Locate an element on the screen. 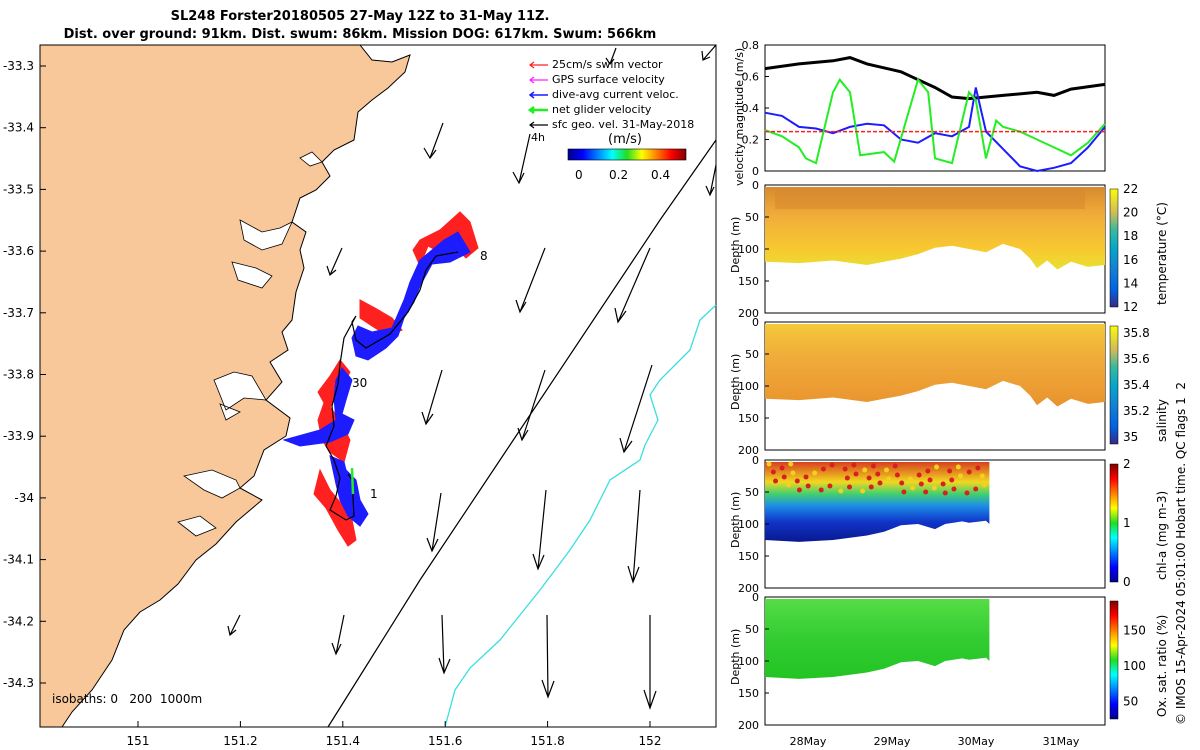 The image size is (1200, 750). lat-tick-label: -33.5 is located at coordinates (18, 189).